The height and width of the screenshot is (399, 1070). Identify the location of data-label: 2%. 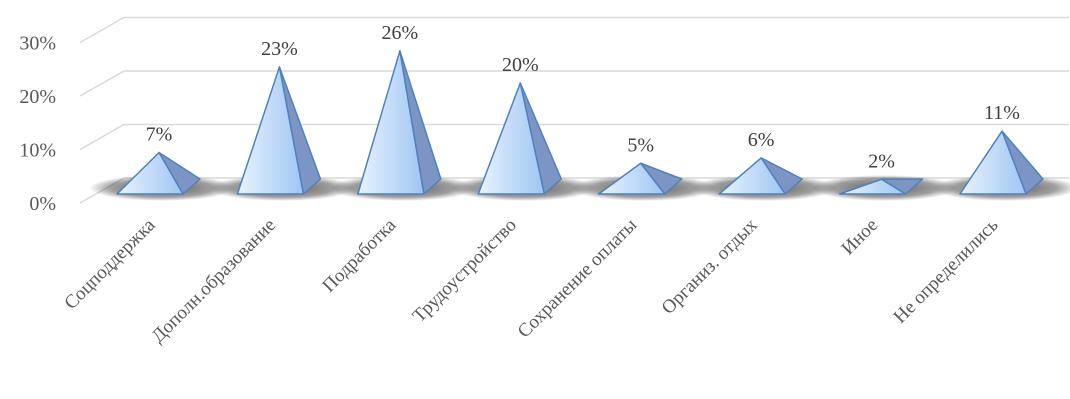
(881, 161).